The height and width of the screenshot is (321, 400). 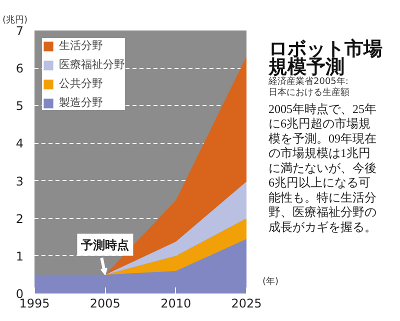 What do you see at coordinates (176, 303) in the screenshot?
I see `x-tick-label: 2010` at bounding box center [176, 303].